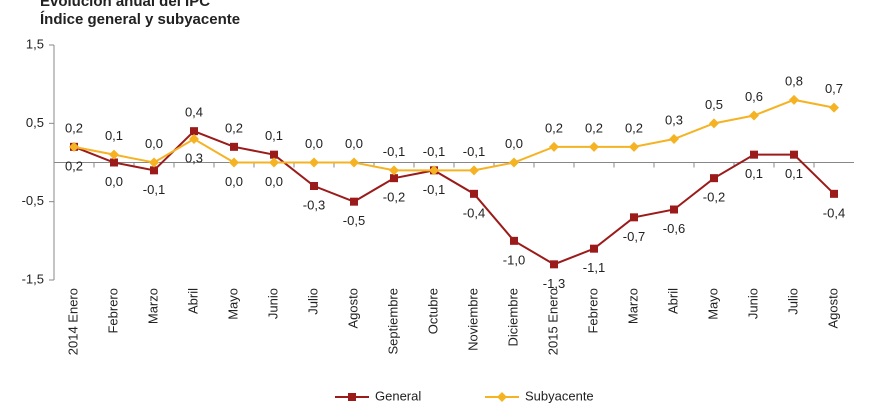  What do you see at coordinates (194, 112) in the screenshot?
I see `data-label: 0,4` at bounding box center [194, 112].